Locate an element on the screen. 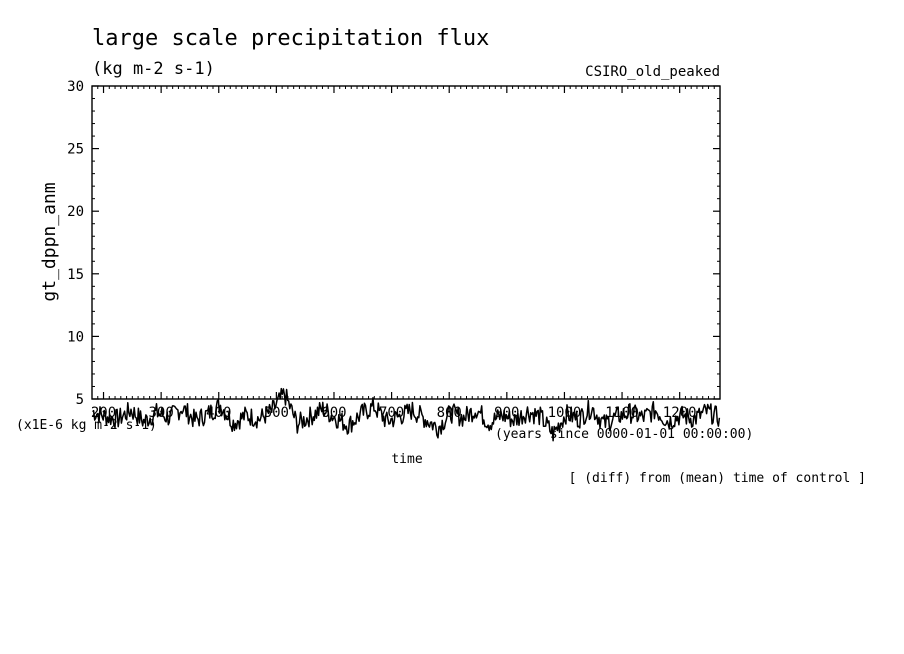  y-tick-label: 25 is located at coordinates (75, 150).